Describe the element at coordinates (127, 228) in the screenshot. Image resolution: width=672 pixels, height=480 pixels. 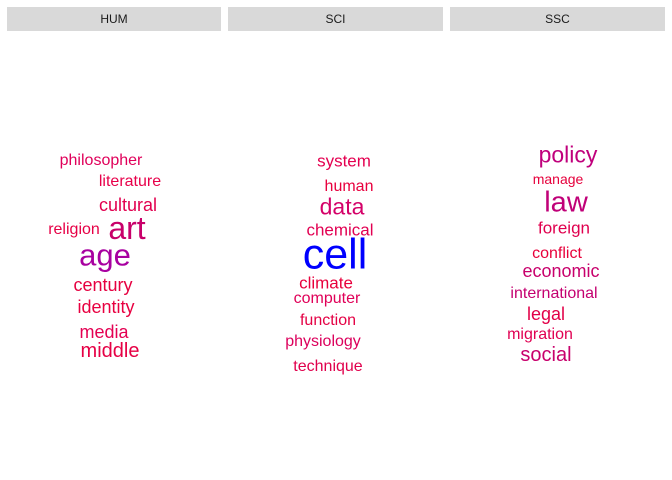
I see `word-art: art` at that location.